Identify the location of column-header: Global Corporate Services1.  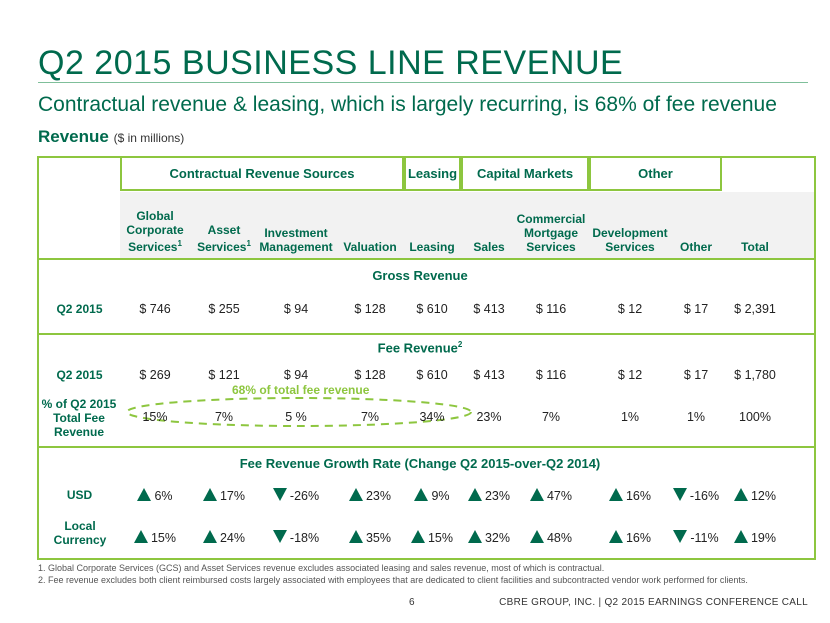
(155, 231).